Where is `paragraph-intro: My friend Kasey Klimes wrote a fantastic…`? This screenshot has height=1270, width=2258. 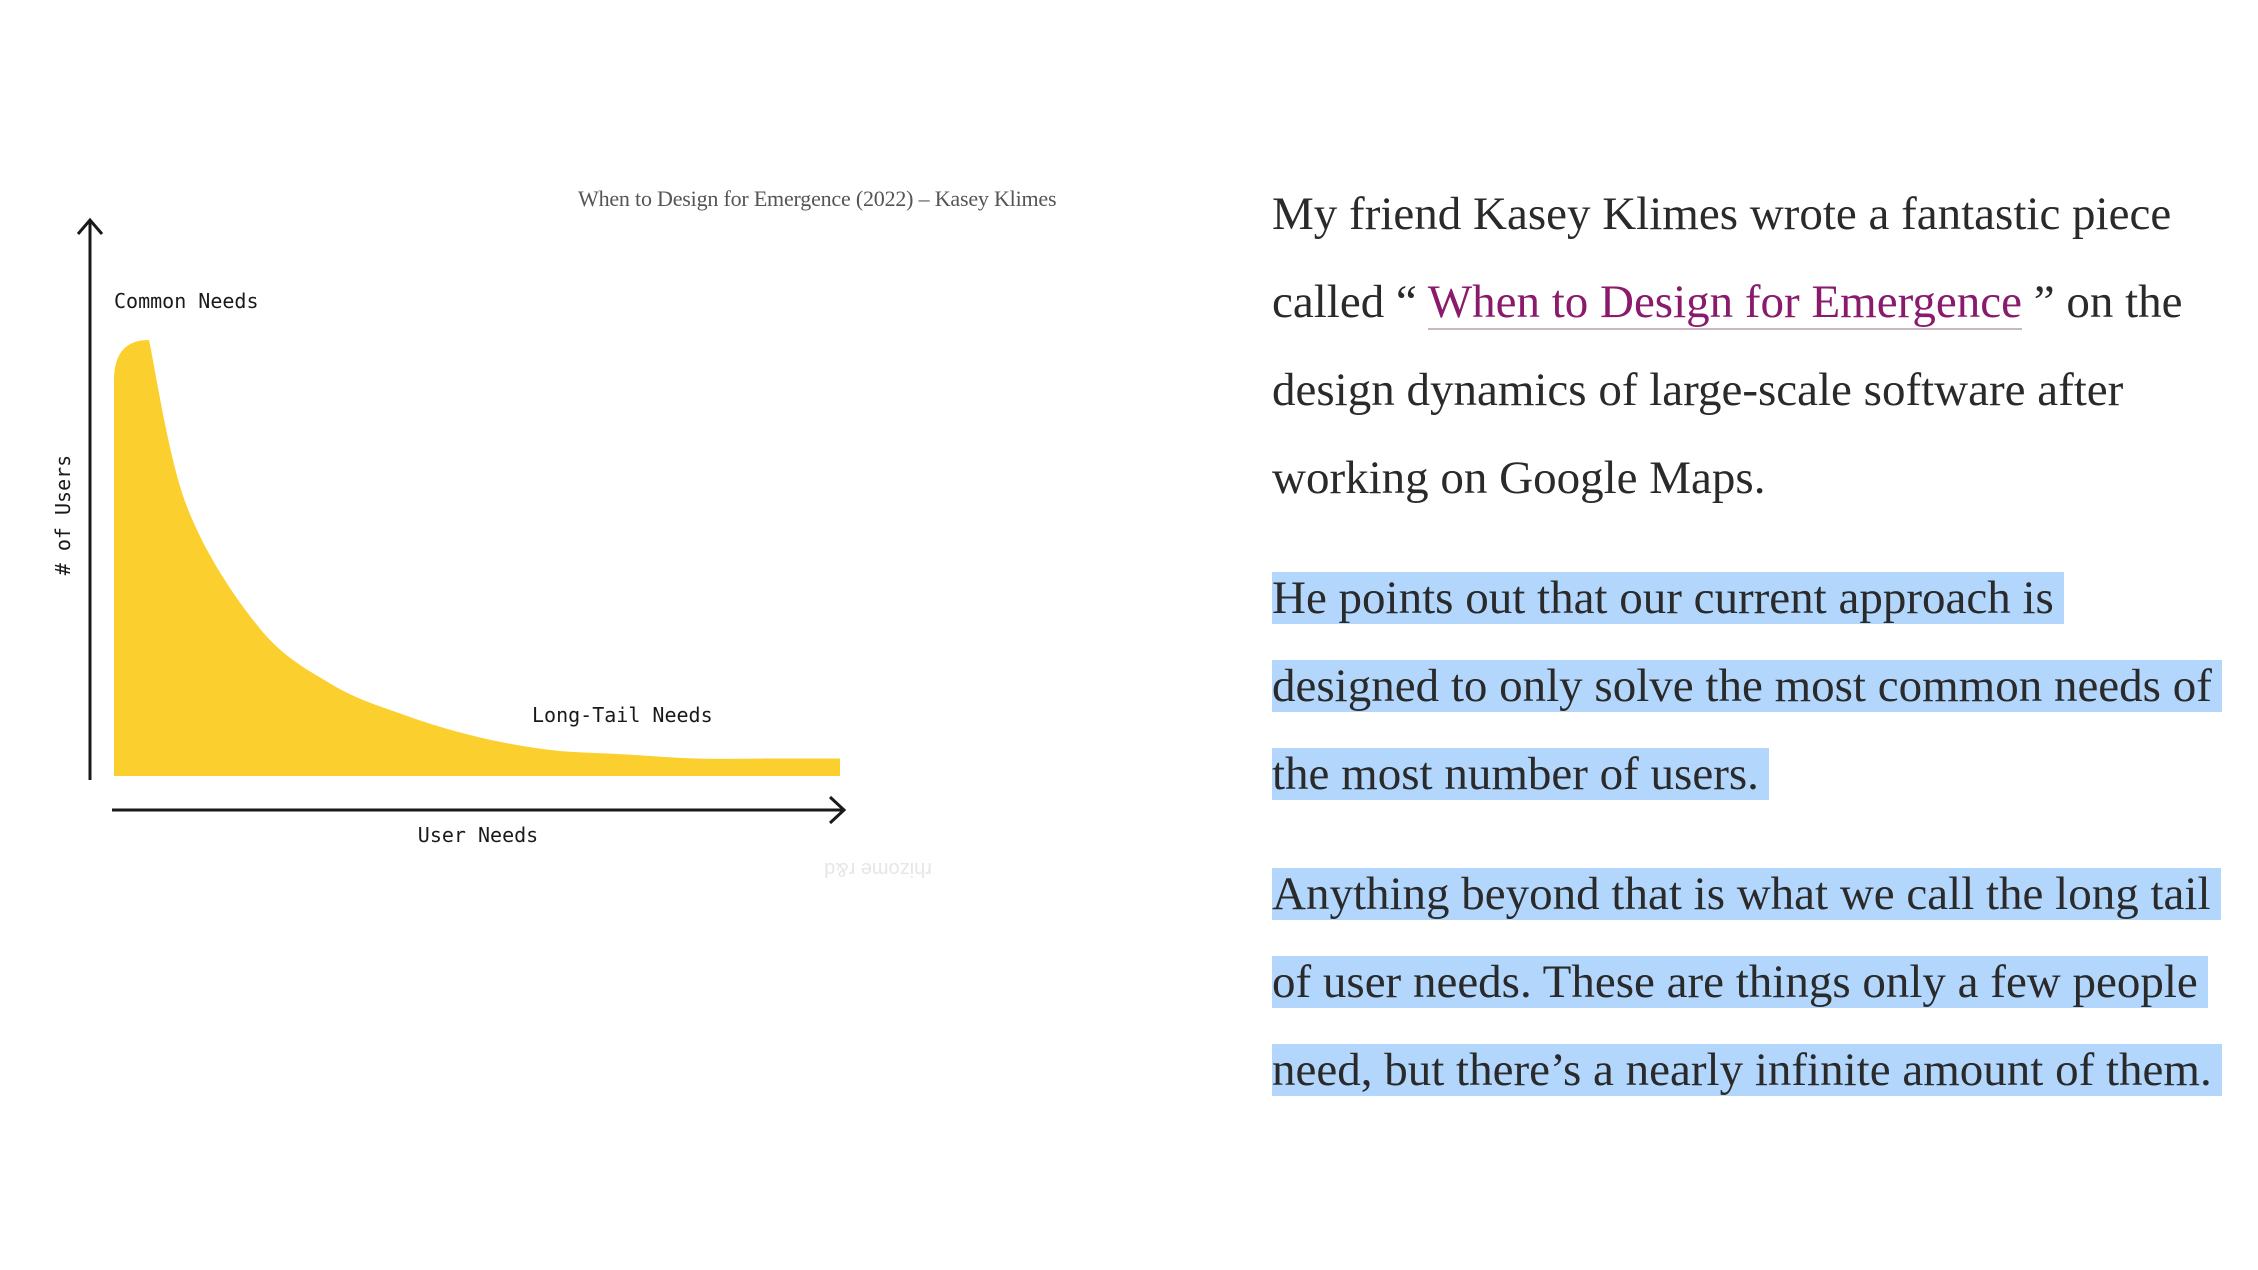
paragraph-intro: My friend Kasey Klimes wrote a fantastic… is located at coordinates (1752, 346).